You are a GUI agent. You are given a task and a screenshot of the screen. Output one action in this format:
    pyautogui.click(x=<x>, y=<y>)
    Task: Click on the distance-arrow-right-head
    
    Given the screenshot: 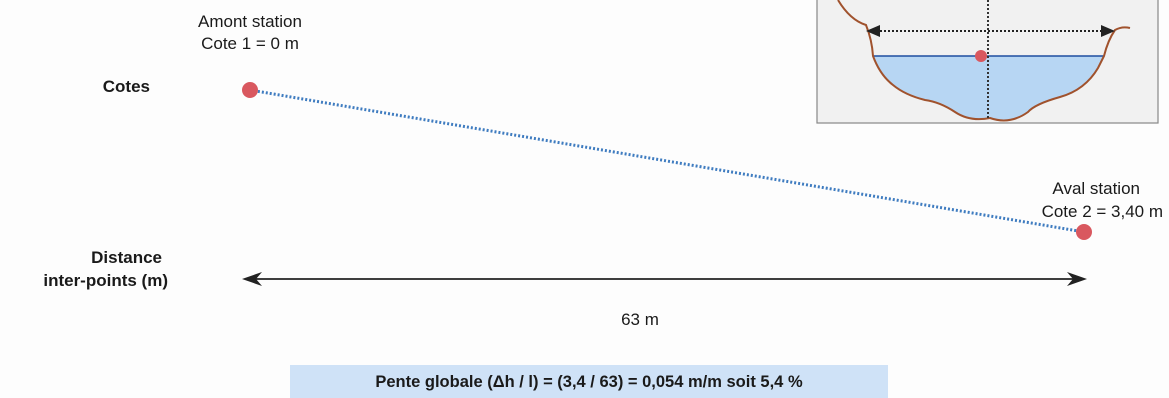 What is the action you would take?
    pyautogui.click(x=1077, y=279)
    